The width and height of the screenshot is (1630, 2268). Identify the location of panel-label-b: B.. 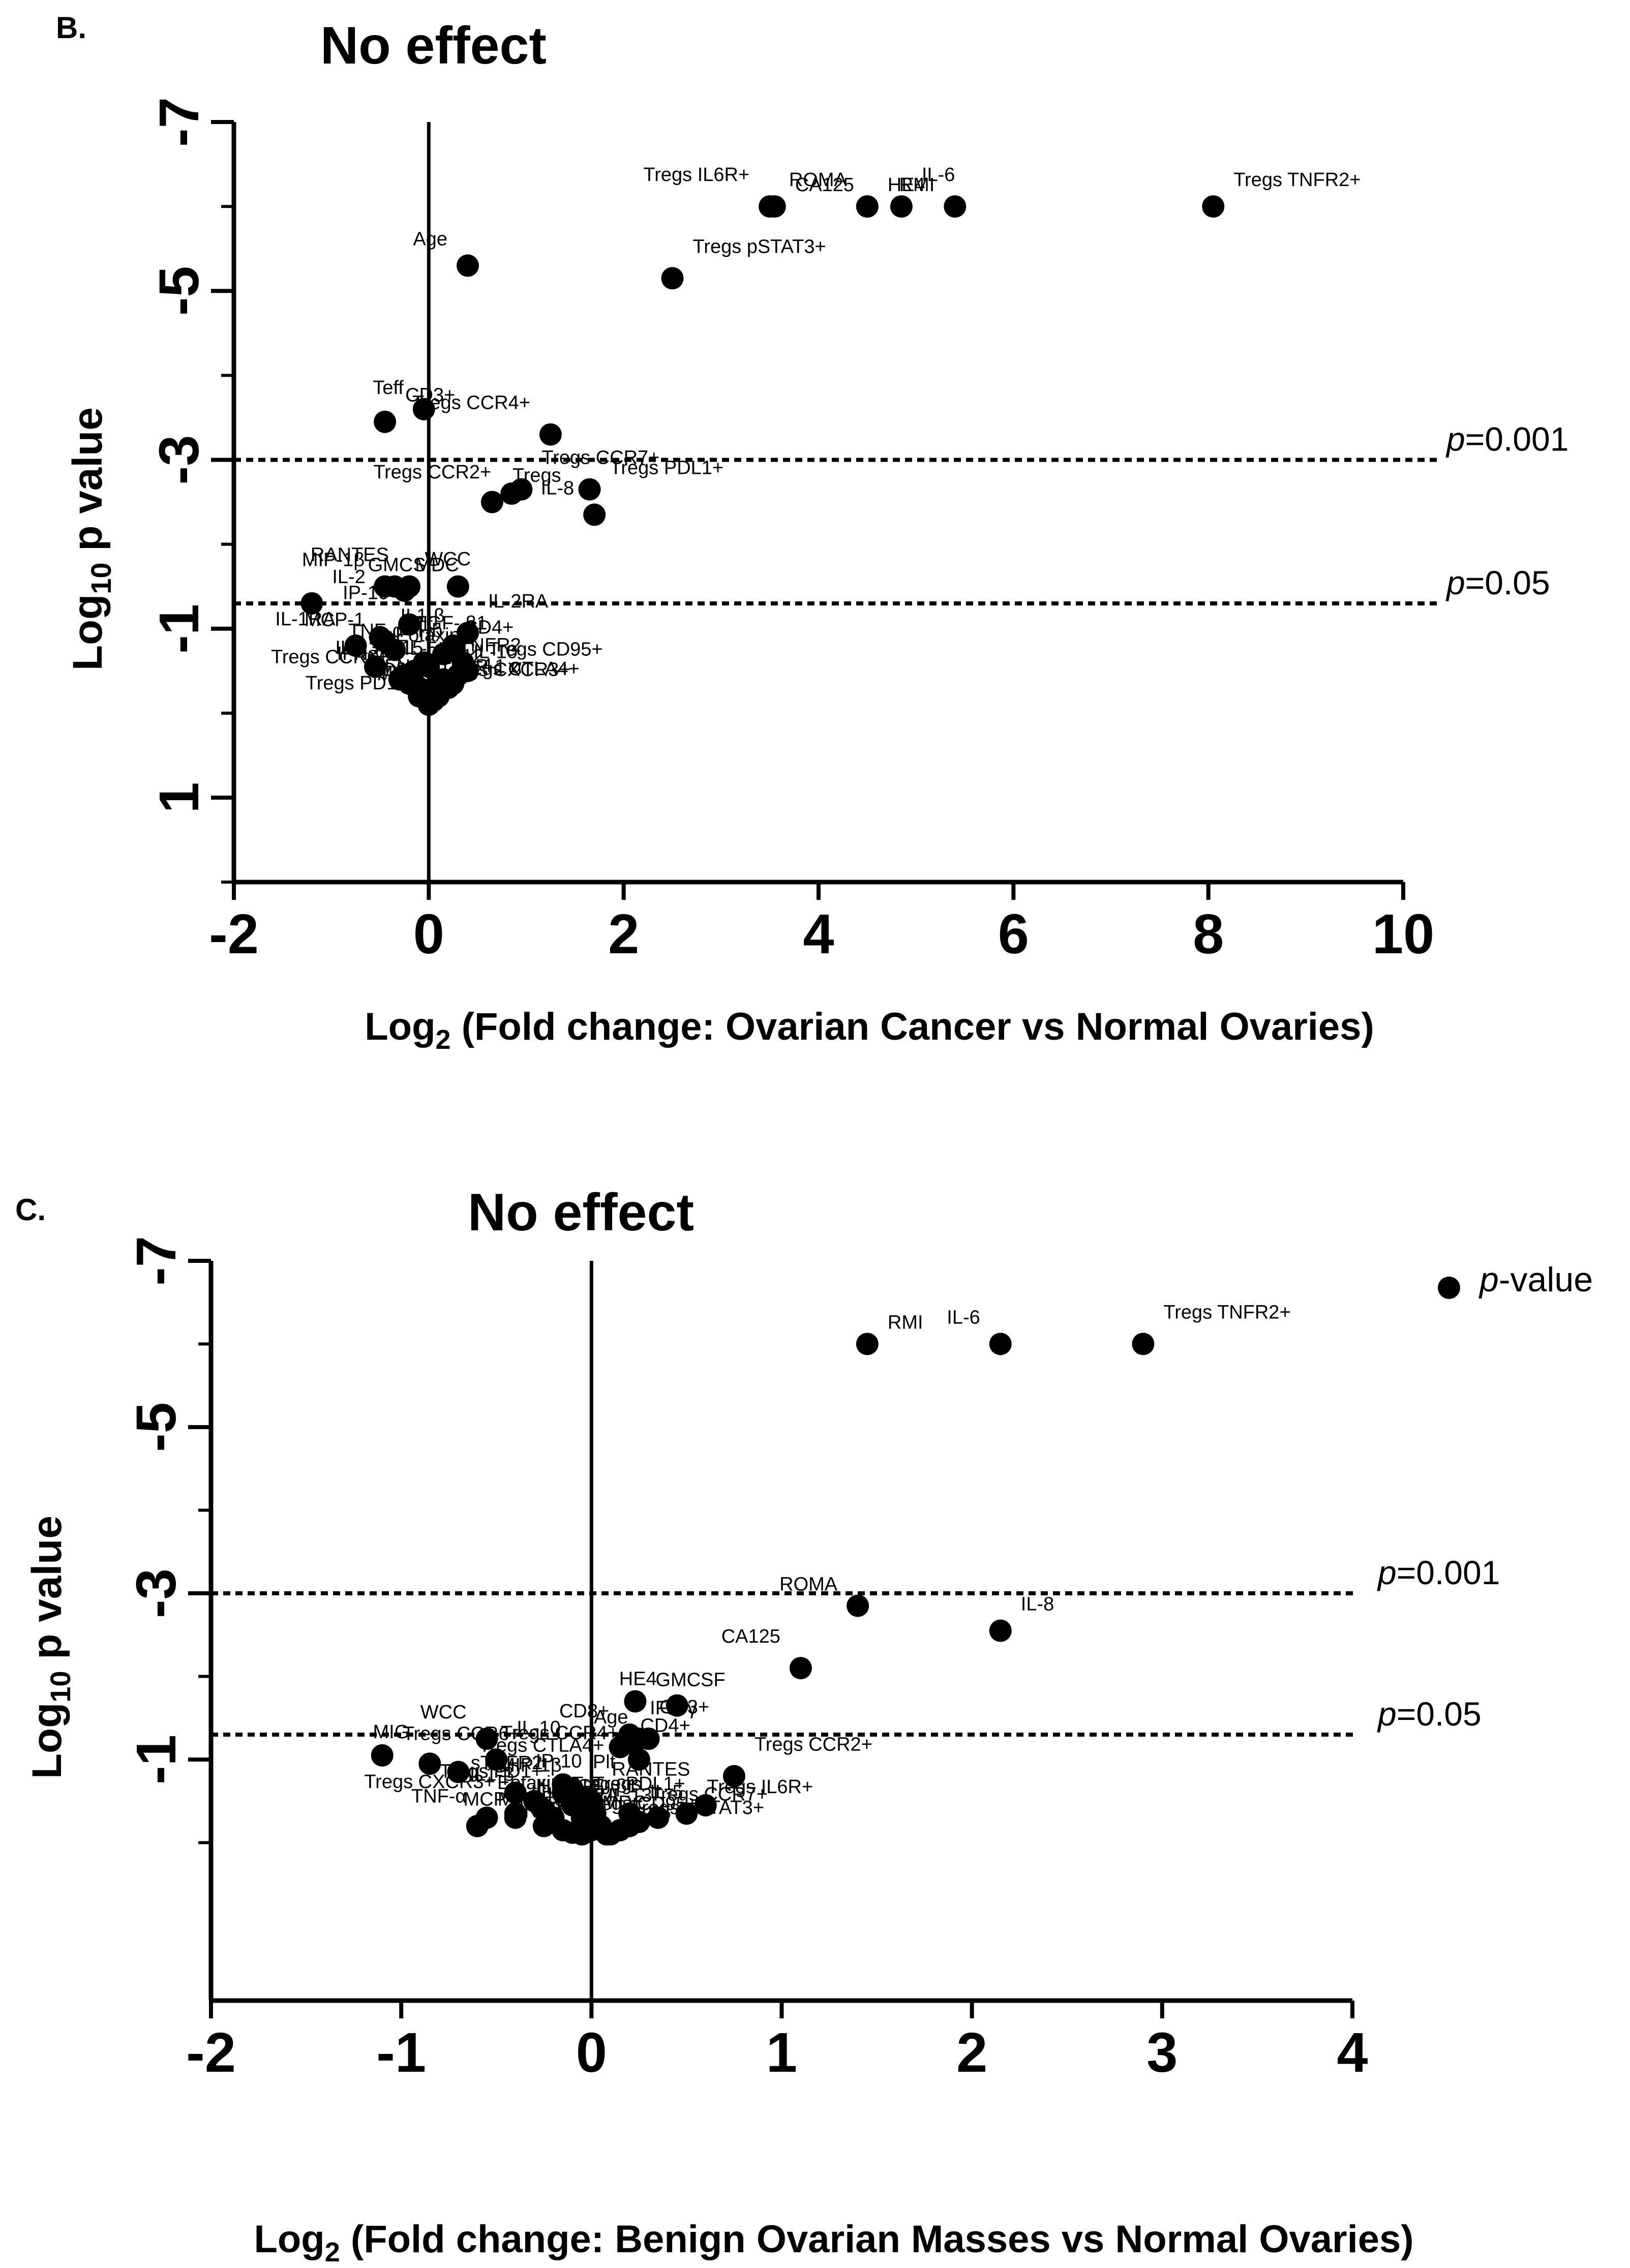
(71, 28).